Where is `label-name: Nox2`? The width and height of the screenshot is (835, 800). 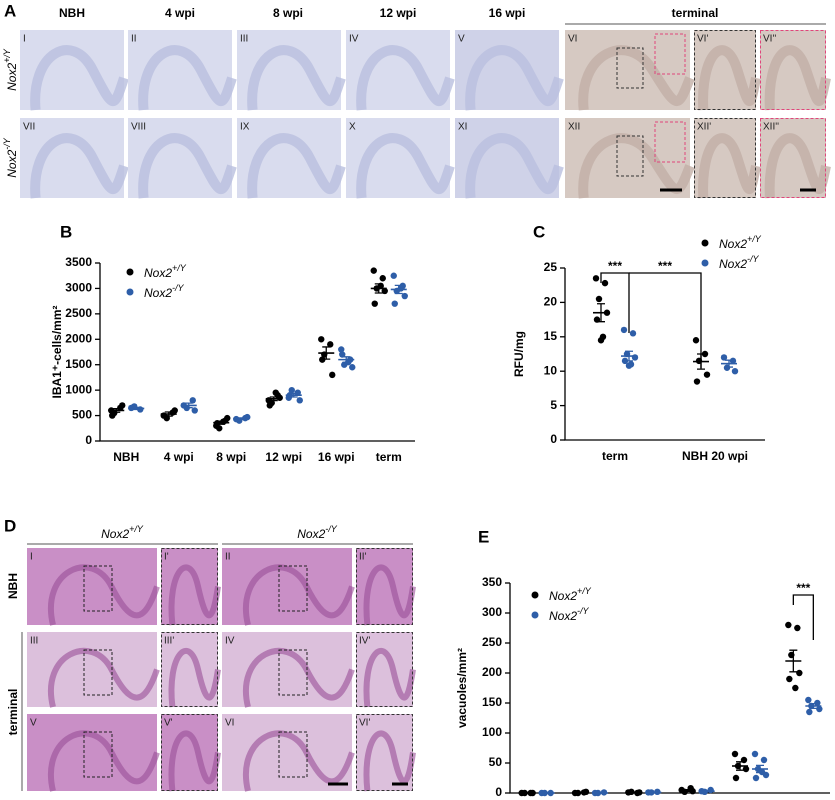
label-name: Nox2 is located at coordinates (733, 264).